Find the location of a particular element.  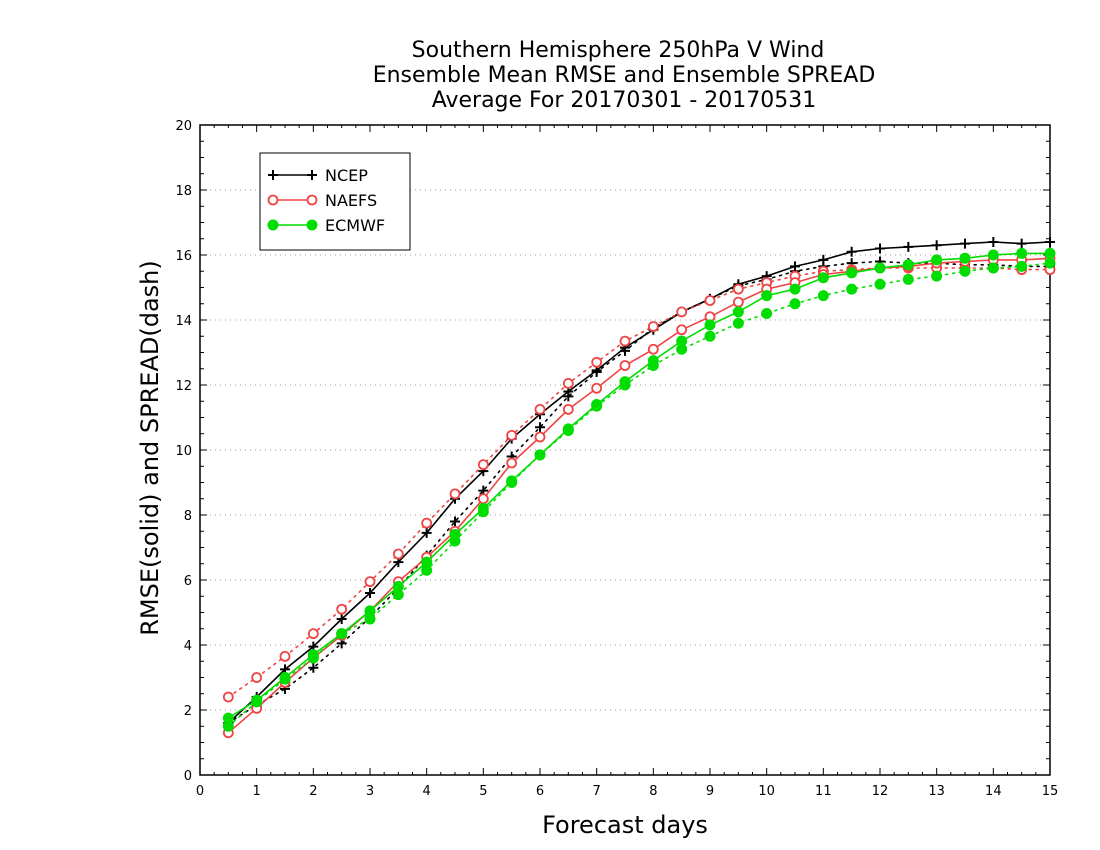

x-tick-label: 0 is located at coordinates (200, 791).